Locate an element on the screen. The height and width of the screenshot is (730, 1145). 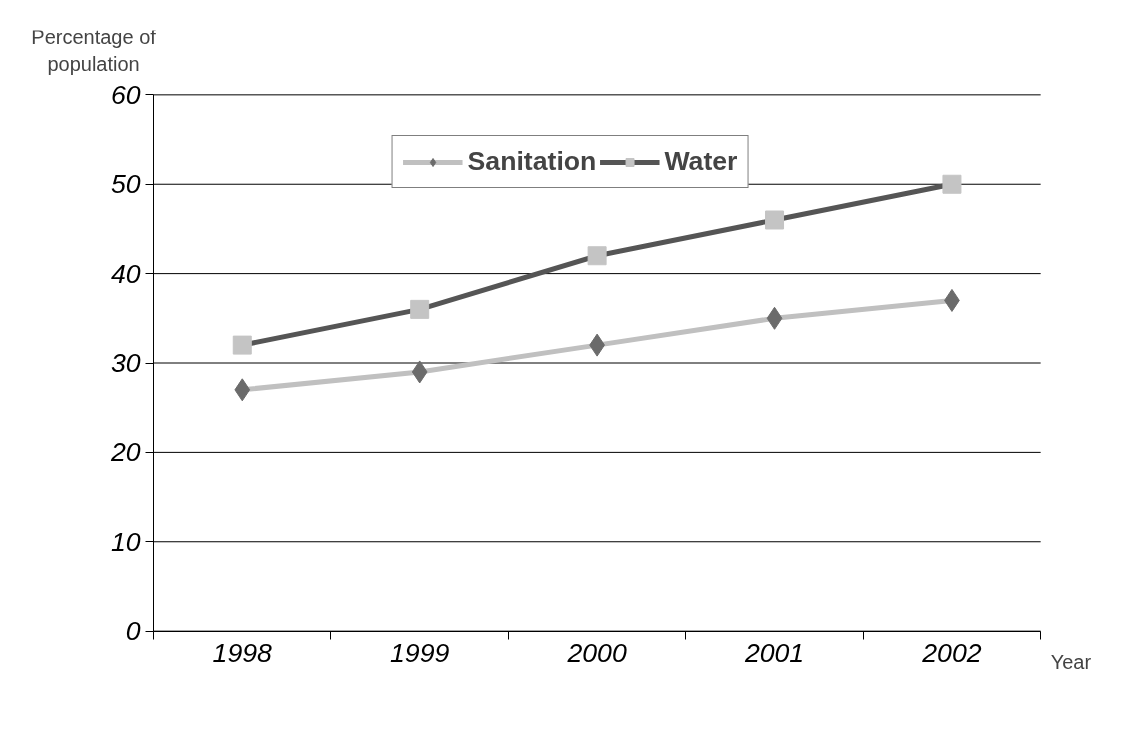
y-axis-title: Percentage of population is located at coordinates (94, 50).